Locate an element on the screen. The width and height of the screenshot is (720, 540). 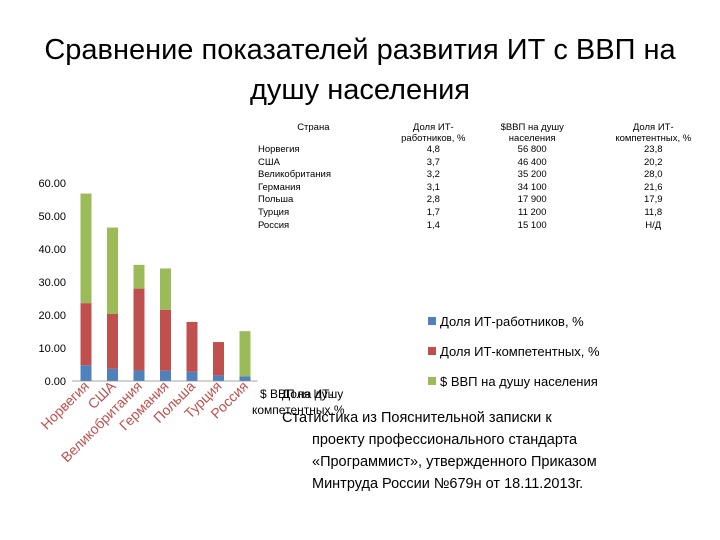
y-tick-label: 60.00 is located at coordinates (52, 184).